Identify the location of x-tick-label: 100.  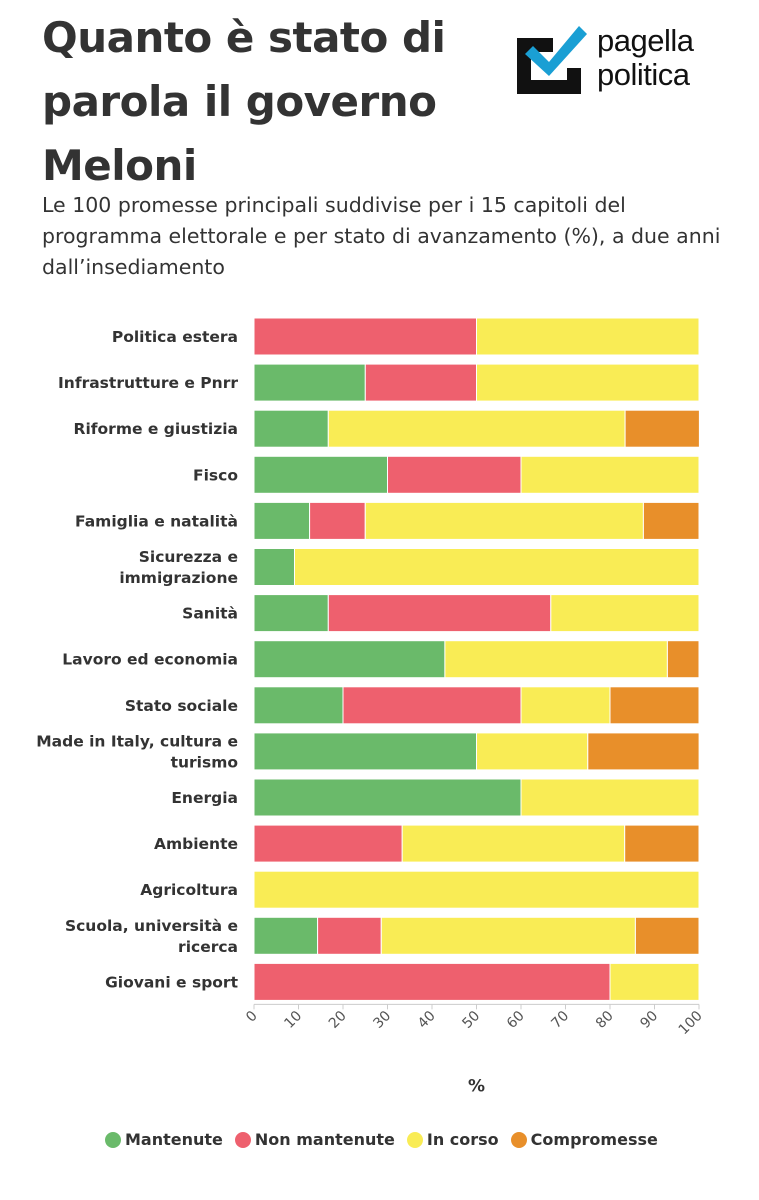
(691, 1023).